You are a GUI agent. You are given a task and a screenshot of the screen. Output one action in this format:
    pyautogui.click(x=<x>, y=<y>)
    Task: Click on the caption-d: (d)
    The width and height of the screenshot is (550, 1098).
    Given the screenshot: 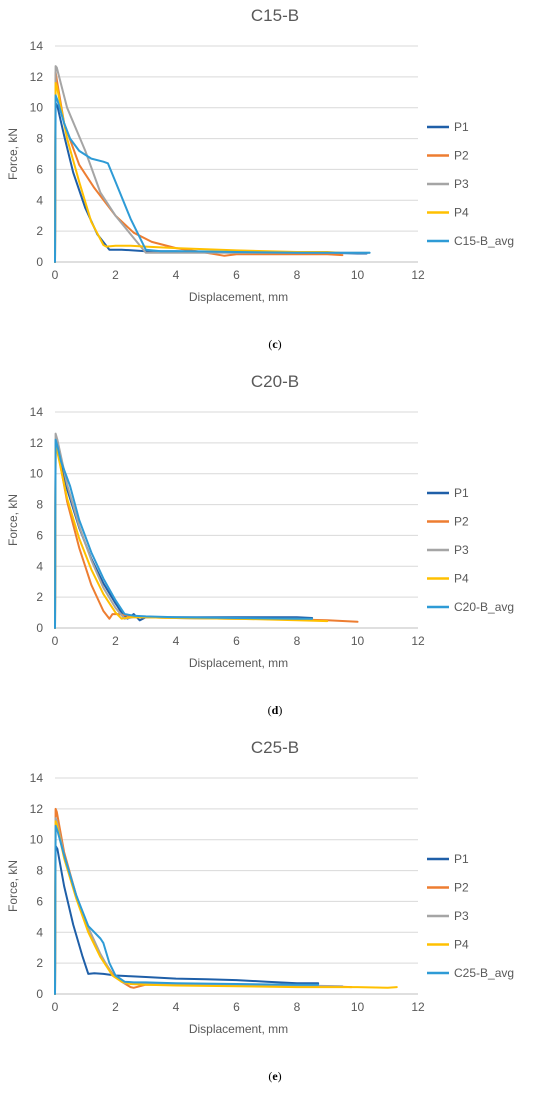 What is the action you would take?
    pyautogui.click(x=275, y=710)
    